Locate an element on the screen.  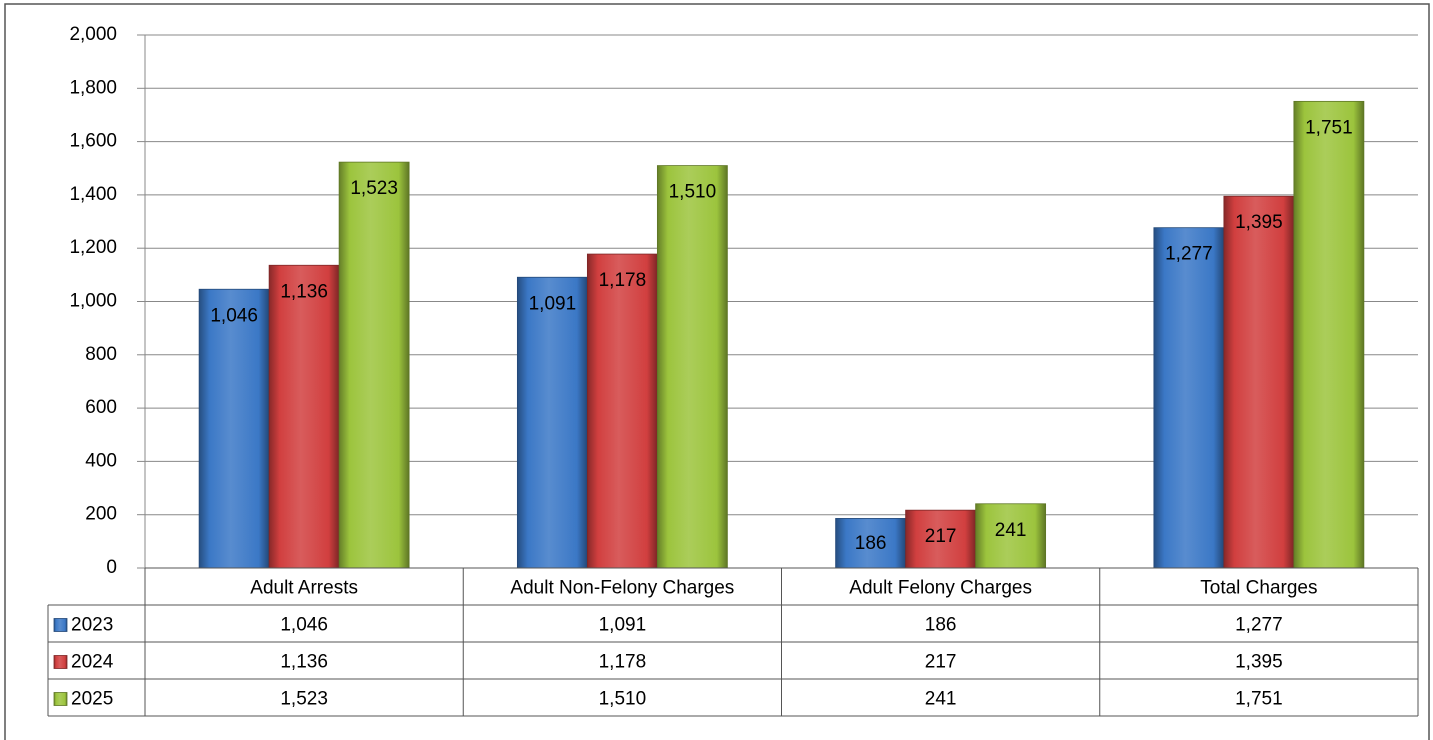
y-tick-label: 800 is located at coordinates (101, 354).